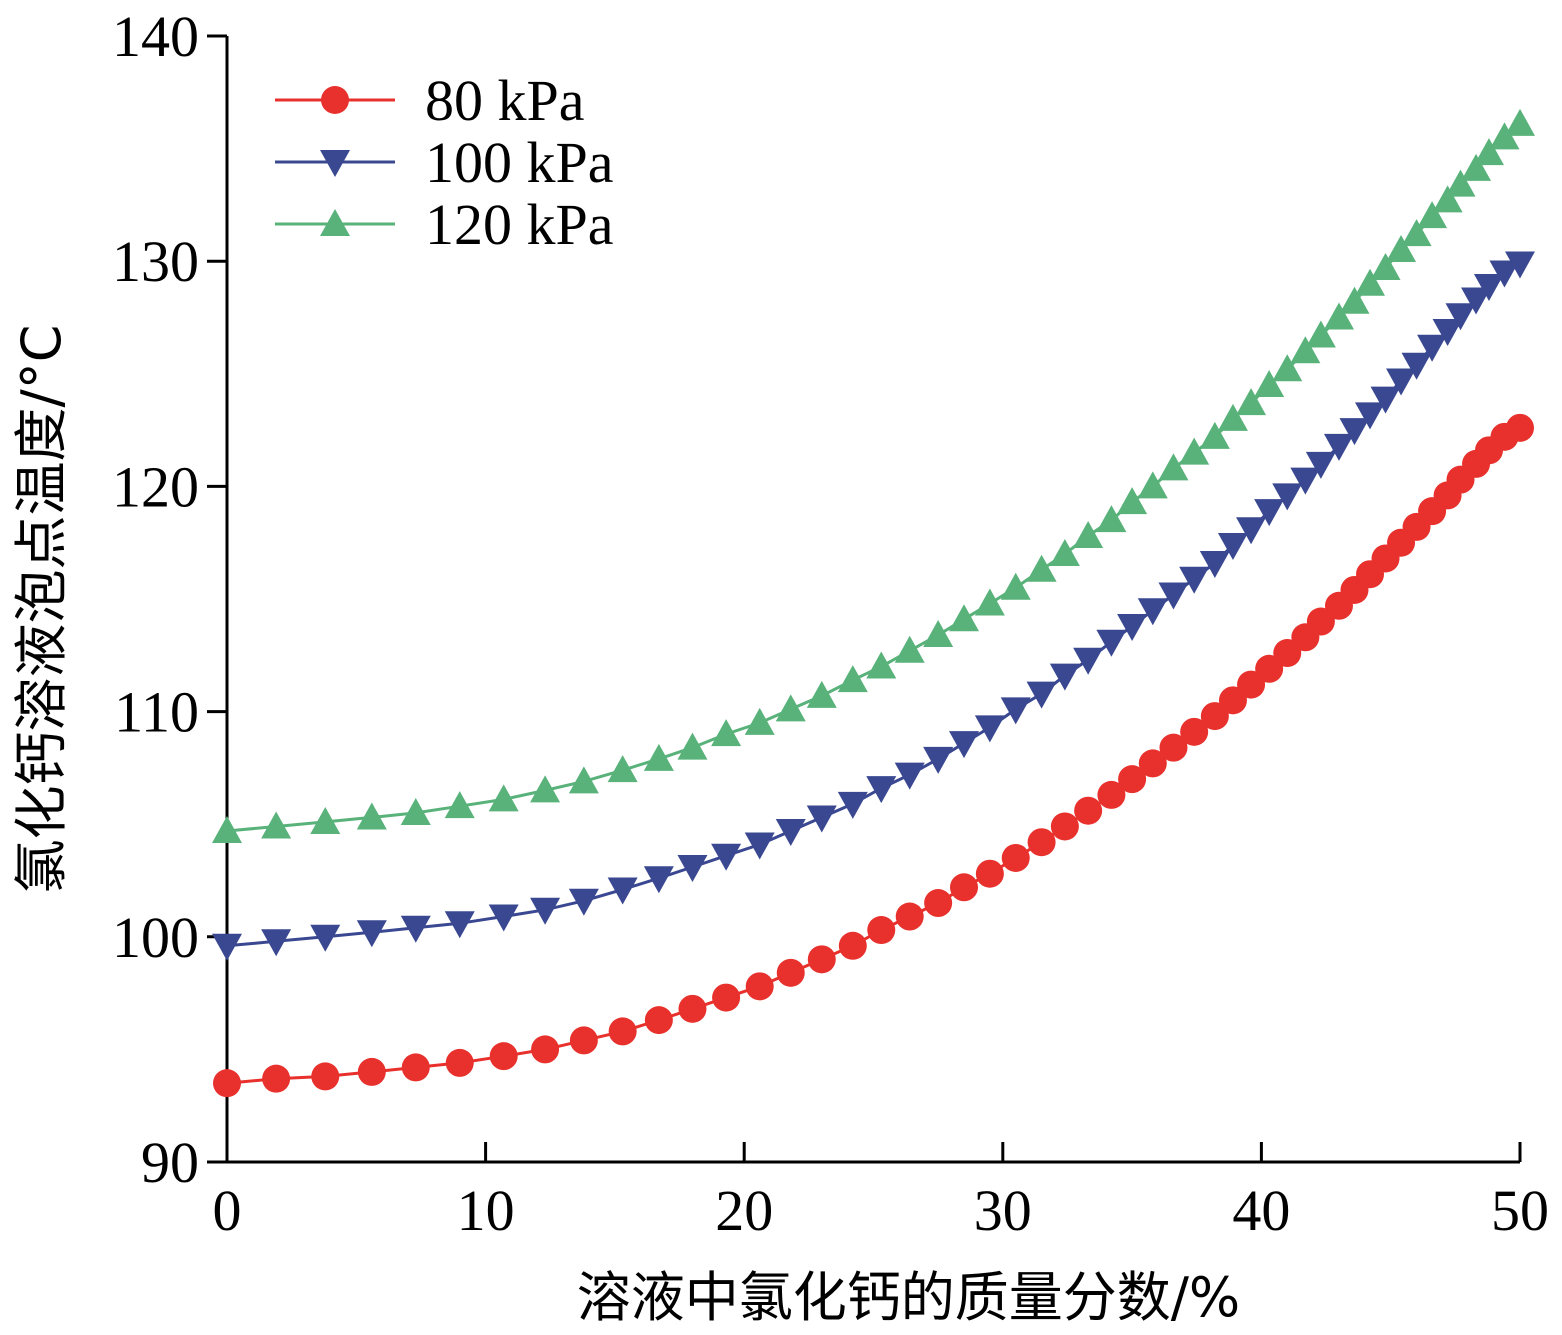 This screenshot has height=1335, width=1562. Describe the element at coordinates (505, 100) in the screenshot. I see `legend-label: 80 kPa` at that location.